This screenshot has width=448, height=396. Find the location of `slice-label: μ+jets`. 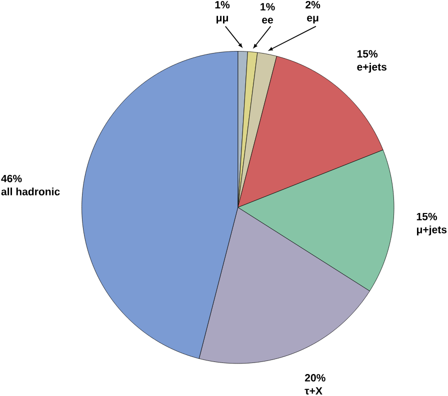

slice-label: μ+jets is located at coordinates (431, 231).